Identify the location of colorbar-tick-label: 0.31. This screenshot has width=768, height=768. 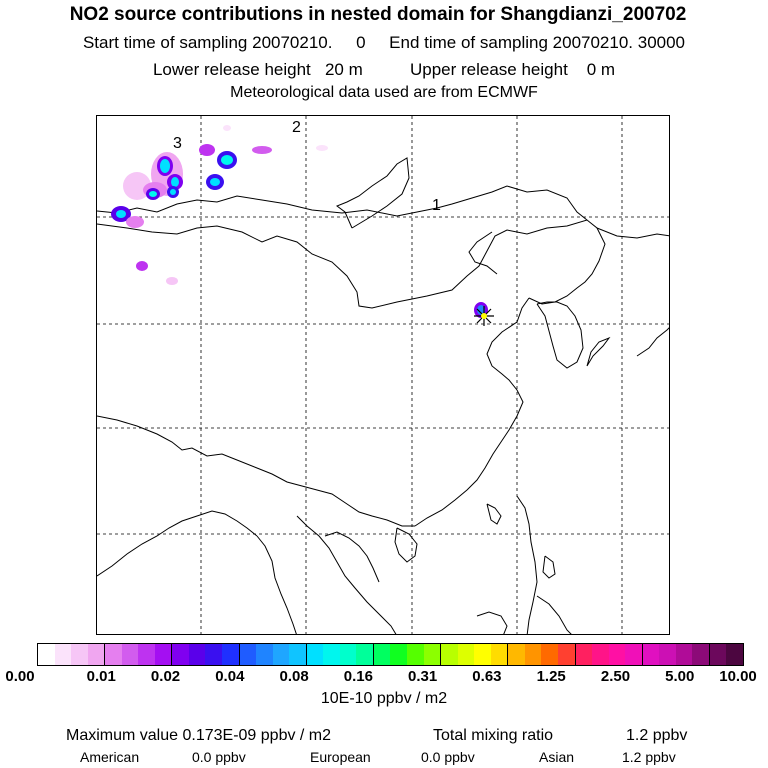
(423, 676).